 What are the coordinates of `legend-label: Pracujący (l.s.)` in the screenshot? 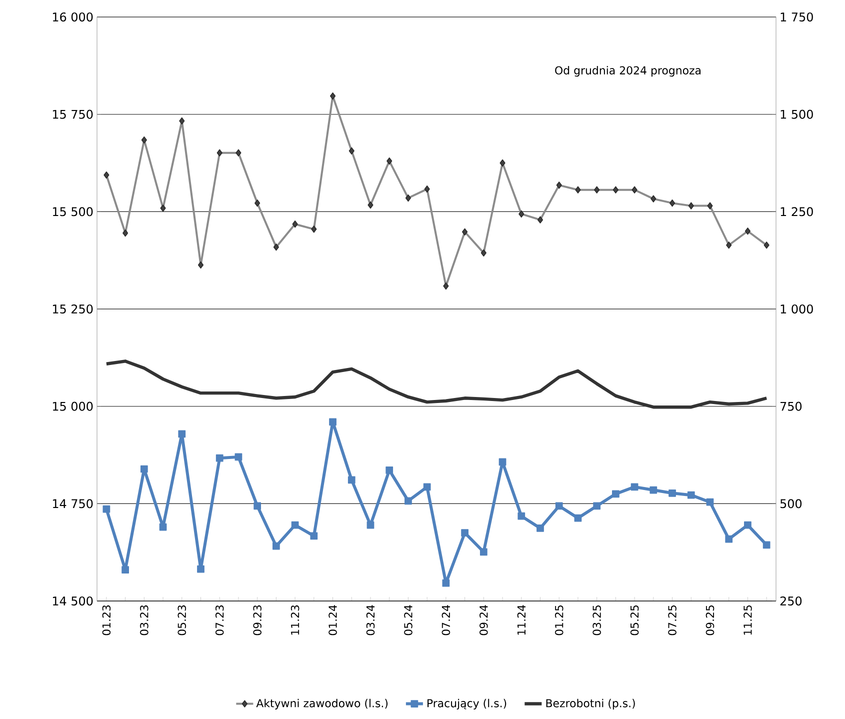 It's located at (467, 704).